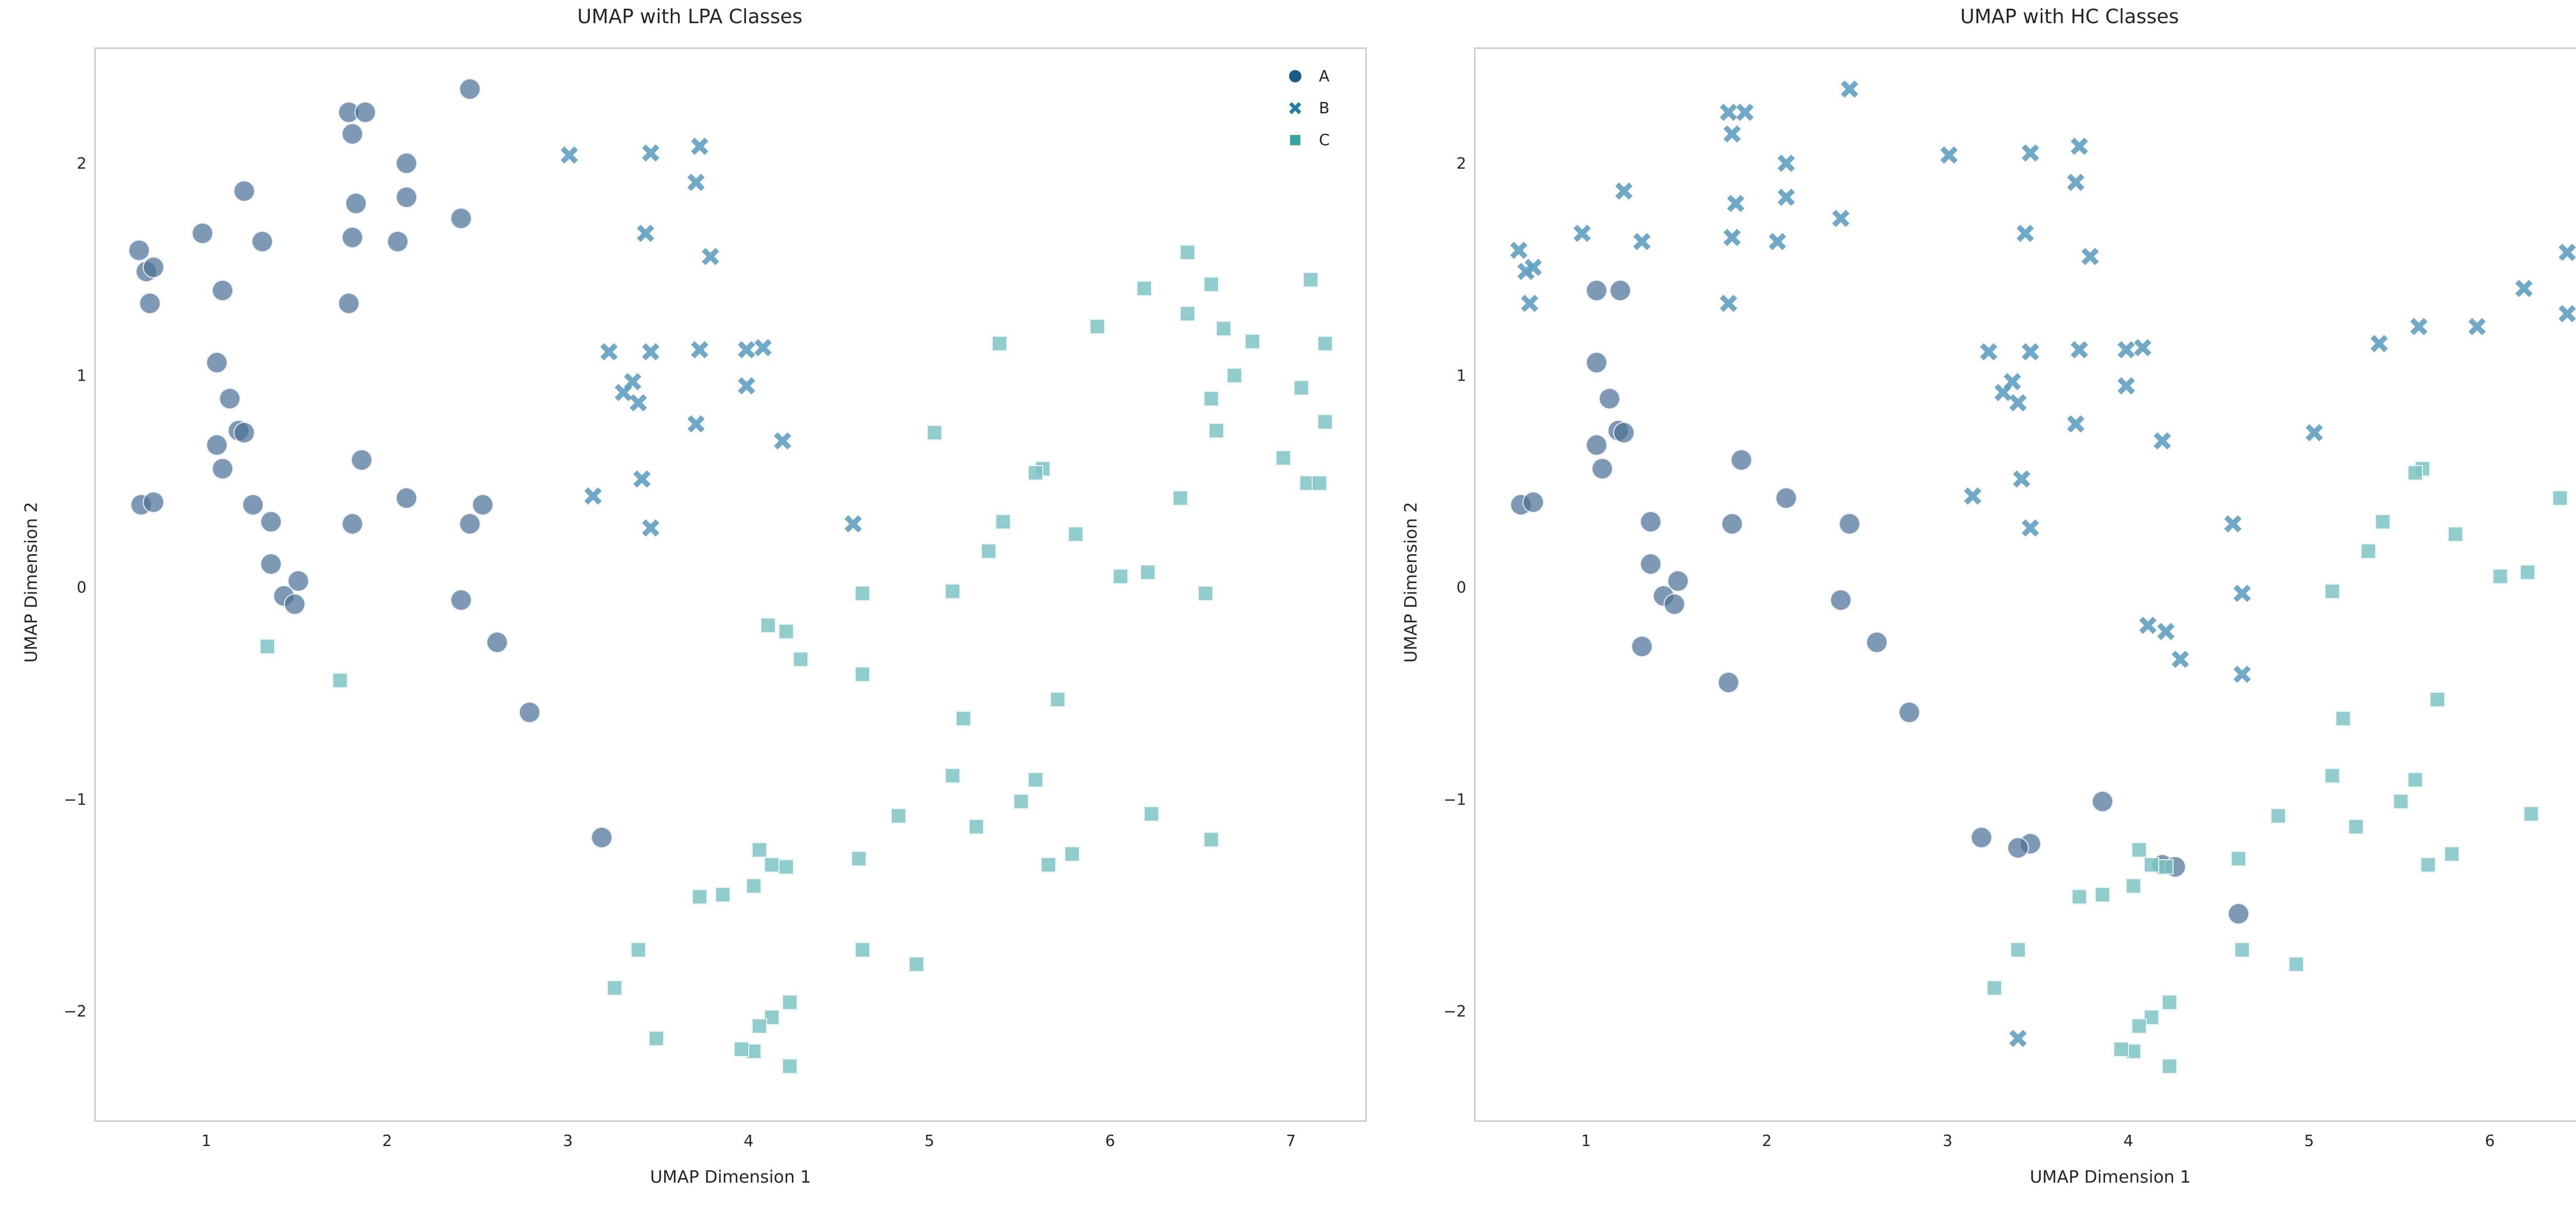 The image size is (2576, 1212). I want to click on circle-icon, so click(1295, 76).